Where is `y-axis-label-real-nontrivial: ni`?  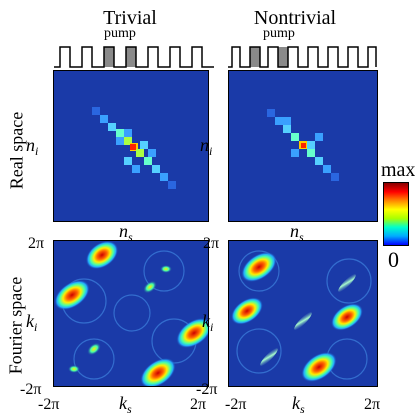 y-axis-label-real-nontrivial: ni is located at coordinates (206, 146).